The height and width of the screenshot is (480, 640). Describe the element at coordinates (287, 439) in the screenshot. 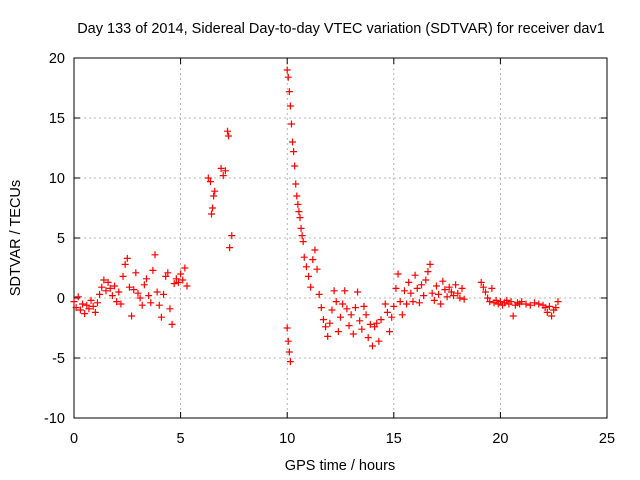

I see `x-tick-label: 10` at that location.